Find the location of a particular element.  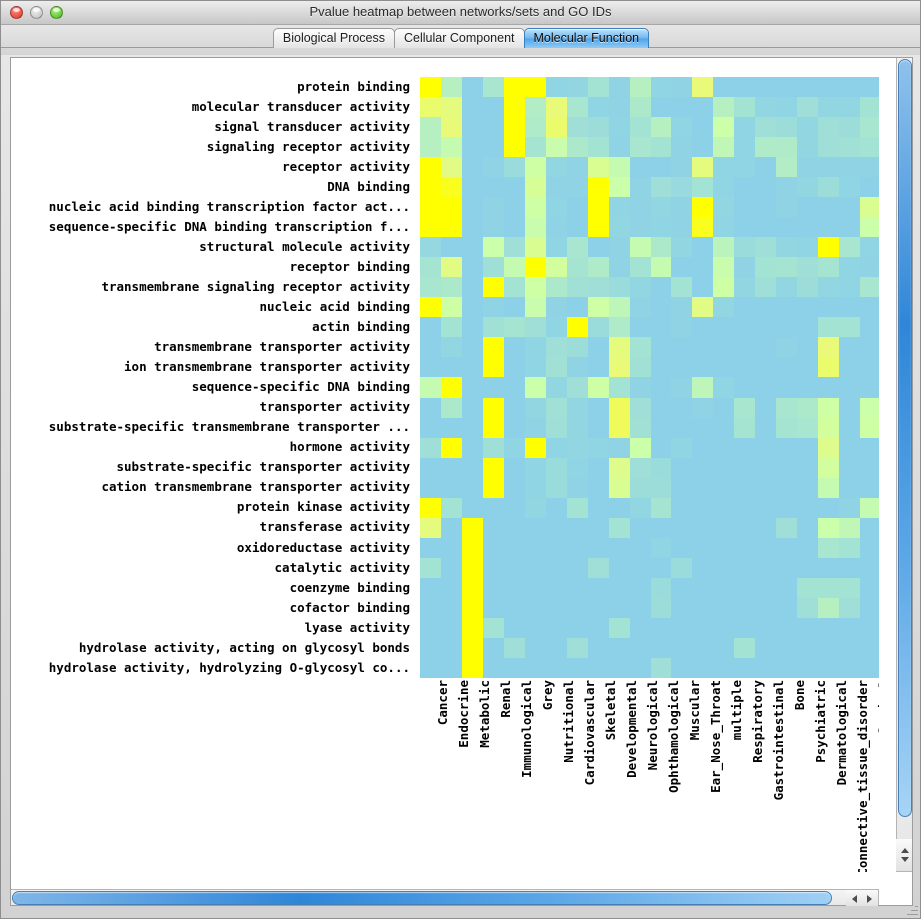

tab-cellular-component: Cellular Component is located at coordinates (459, 38).